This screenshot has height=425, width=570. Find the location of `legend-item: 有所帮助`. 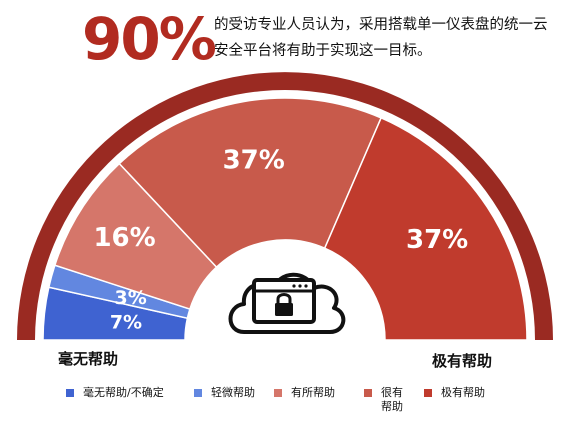

legend-item: 有所帮助 is located at coordinates (304, 393).